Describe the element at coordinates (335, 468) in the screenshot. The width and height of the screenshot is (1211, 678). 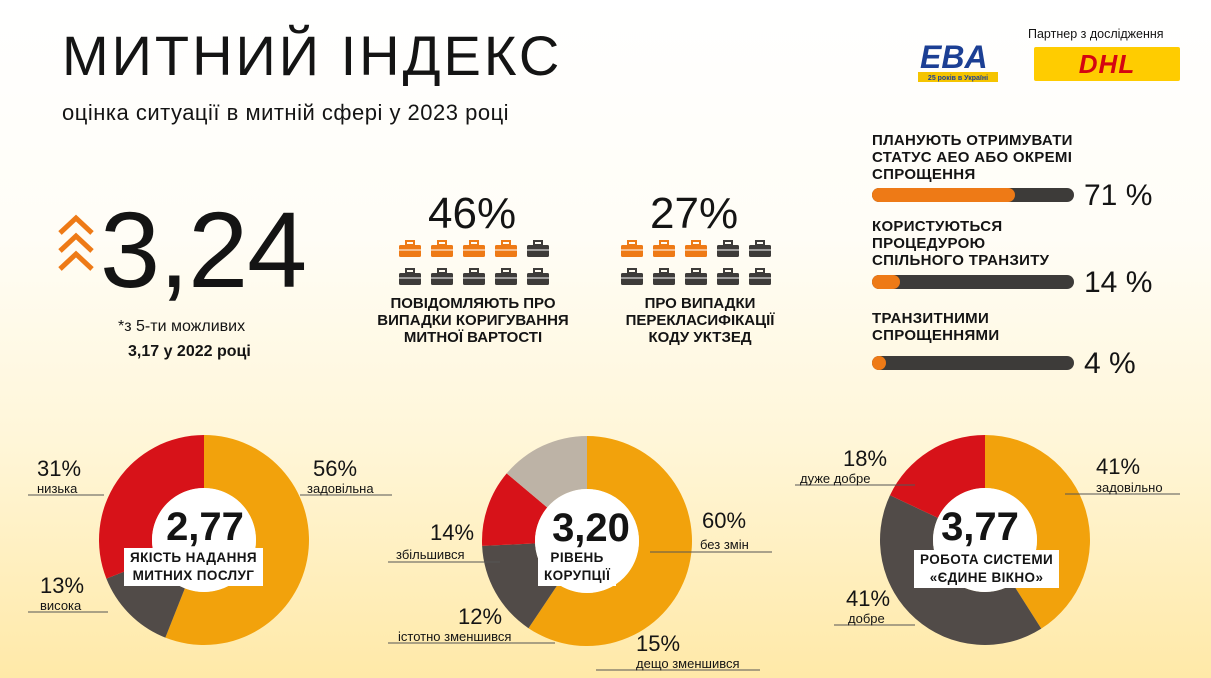
I see `slice-percent: 56%` at that location.